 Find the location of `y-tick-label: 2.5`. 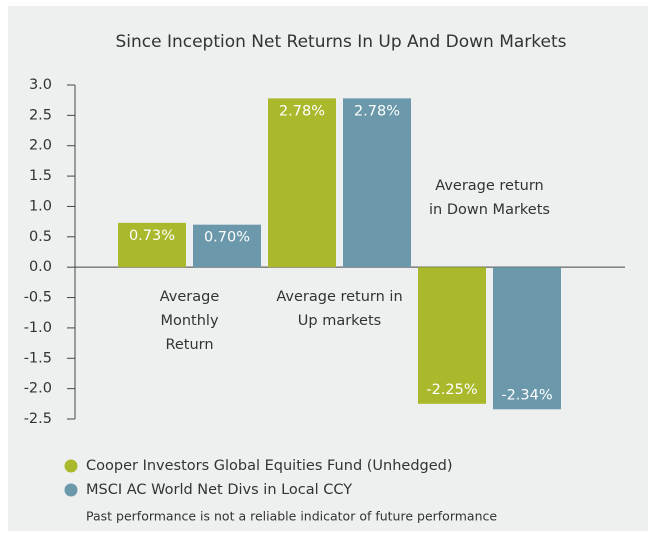

y-tick-label: 2.5 is located at coordinates (40, 115).